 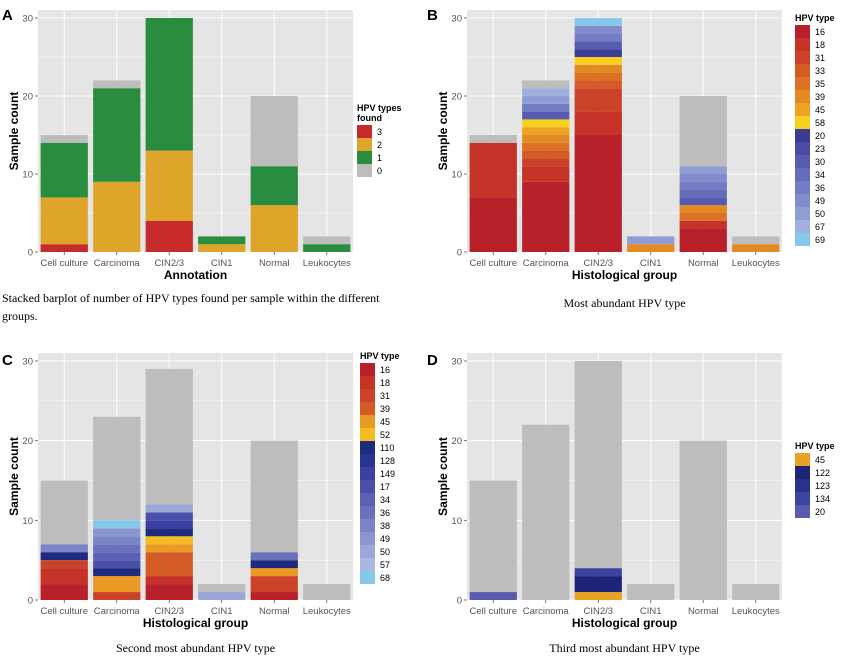 I want to click on legend-label-39: 39, so click(x=820, y=97).